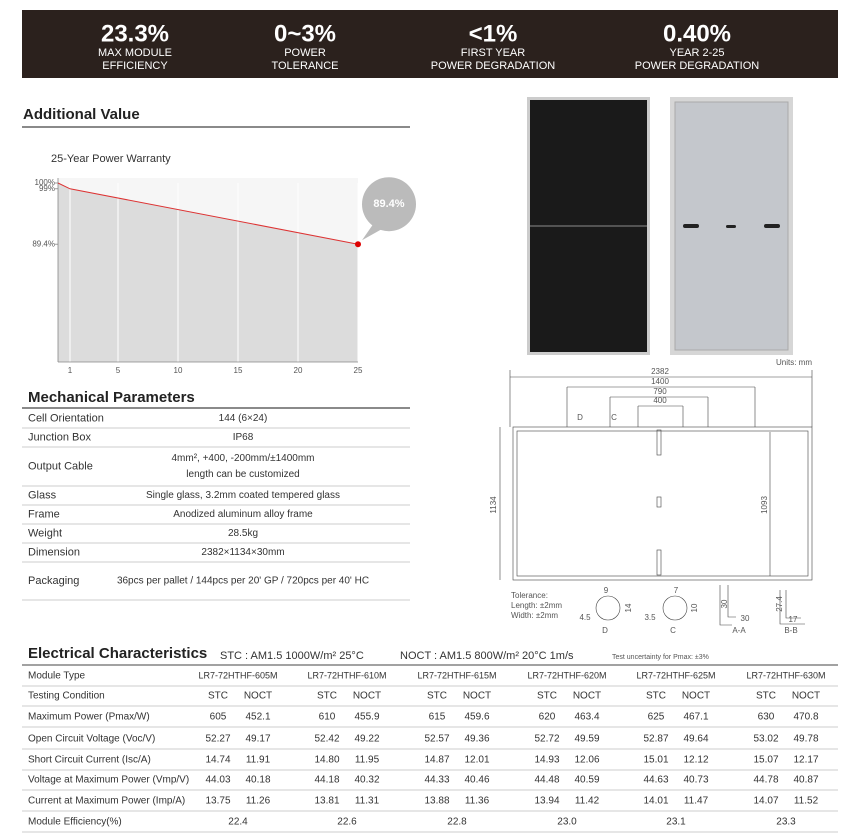 This screenshot has height=839, width=848. I want to click on y-tick-label: 99%, so click(47, 188).